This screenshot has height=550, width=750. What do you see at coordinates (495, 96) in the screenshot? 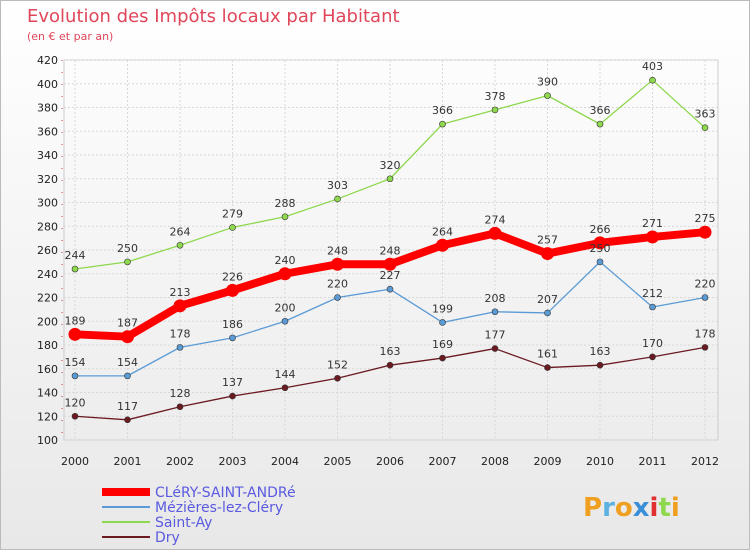
I see `data-label: 378` at bounding box center [495, 96].